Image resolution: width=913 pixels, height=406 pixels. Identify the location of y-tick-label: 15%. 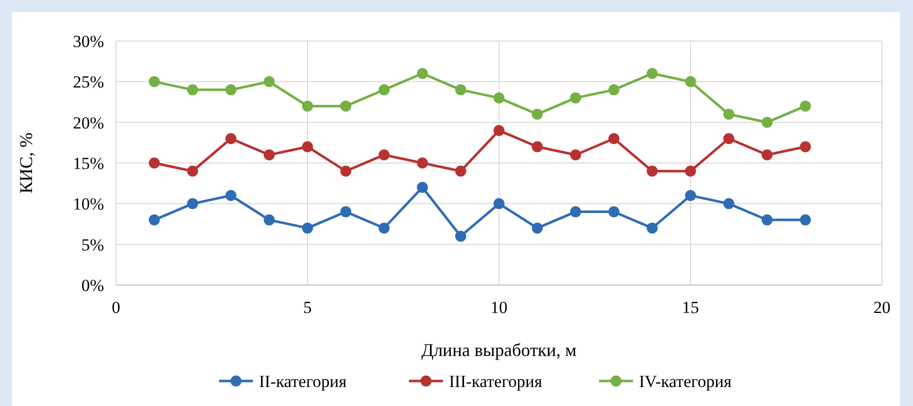
(88, 163).